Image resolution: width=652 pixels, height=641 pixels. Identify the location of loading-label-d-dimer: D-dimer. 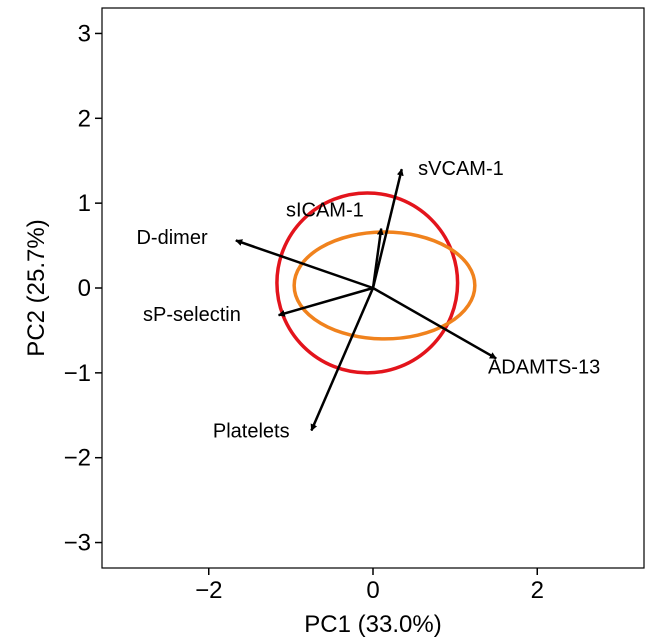
(171, 238).